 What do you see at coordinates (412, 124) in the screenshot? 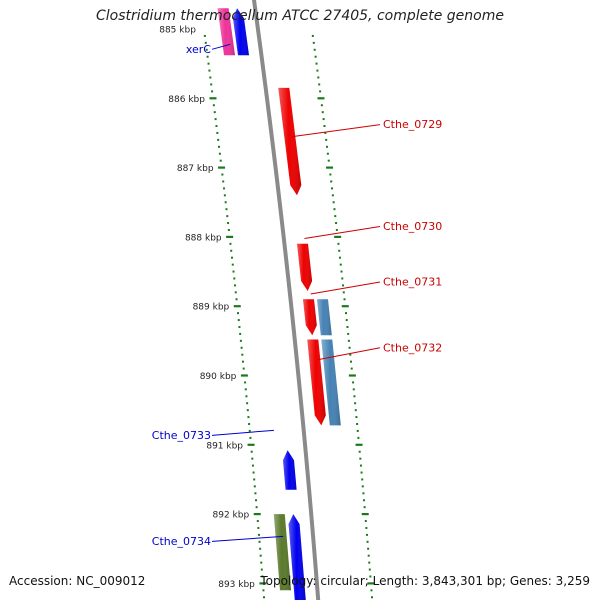
I see `gene-label: Cthe_0729` at bounding box center [412, 124].